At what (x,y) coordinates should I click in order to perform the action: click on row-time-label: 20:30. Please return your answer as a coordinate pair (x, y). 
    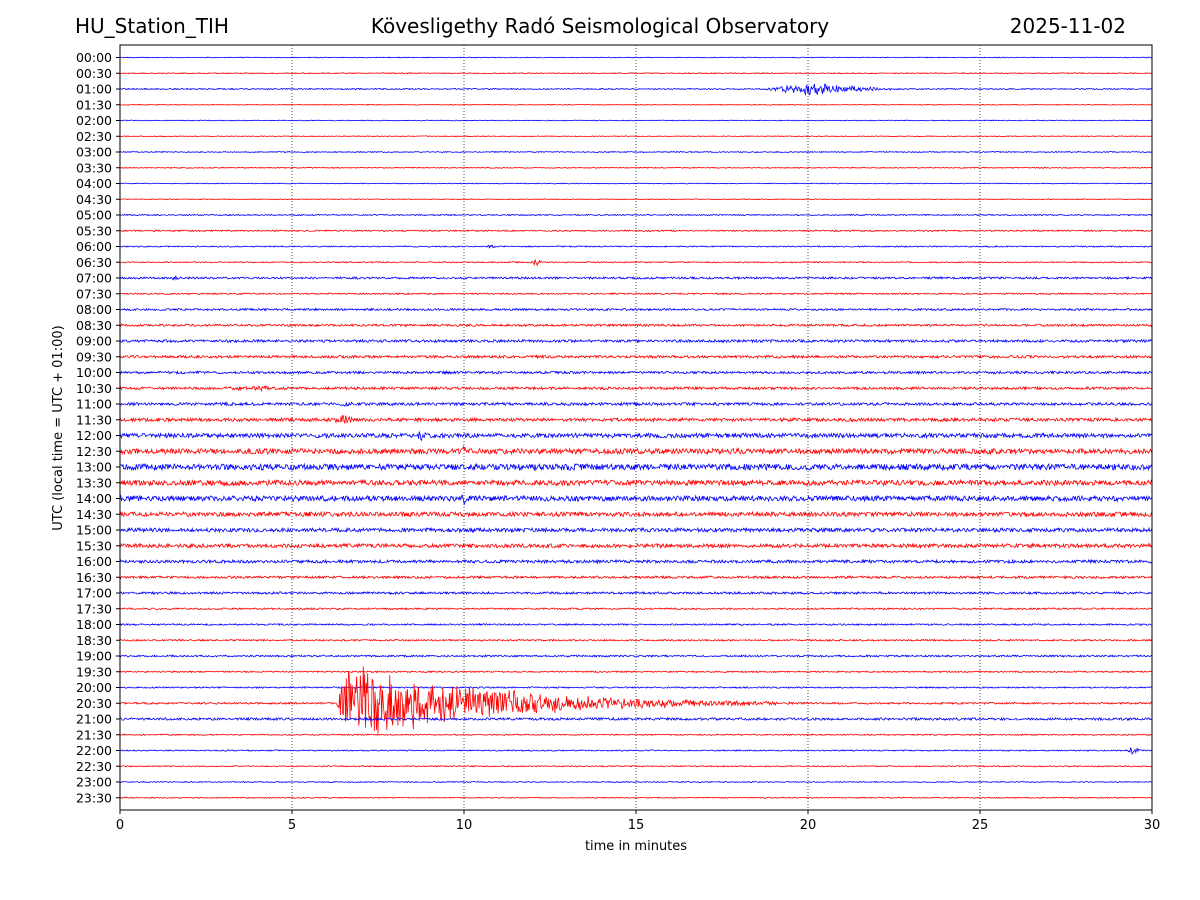
    Looking at the image, I should click on (94, 703).